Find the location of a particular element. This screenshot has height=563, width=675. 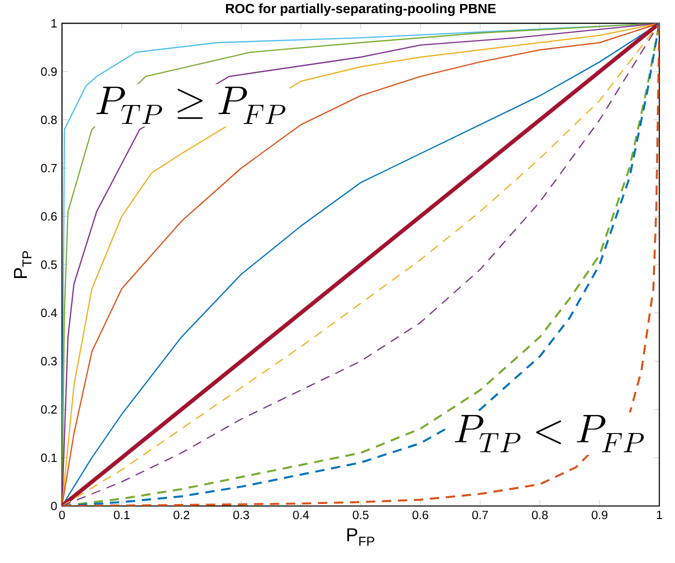

x-tick-label: 0.9 is located at coordinates (600, 515).